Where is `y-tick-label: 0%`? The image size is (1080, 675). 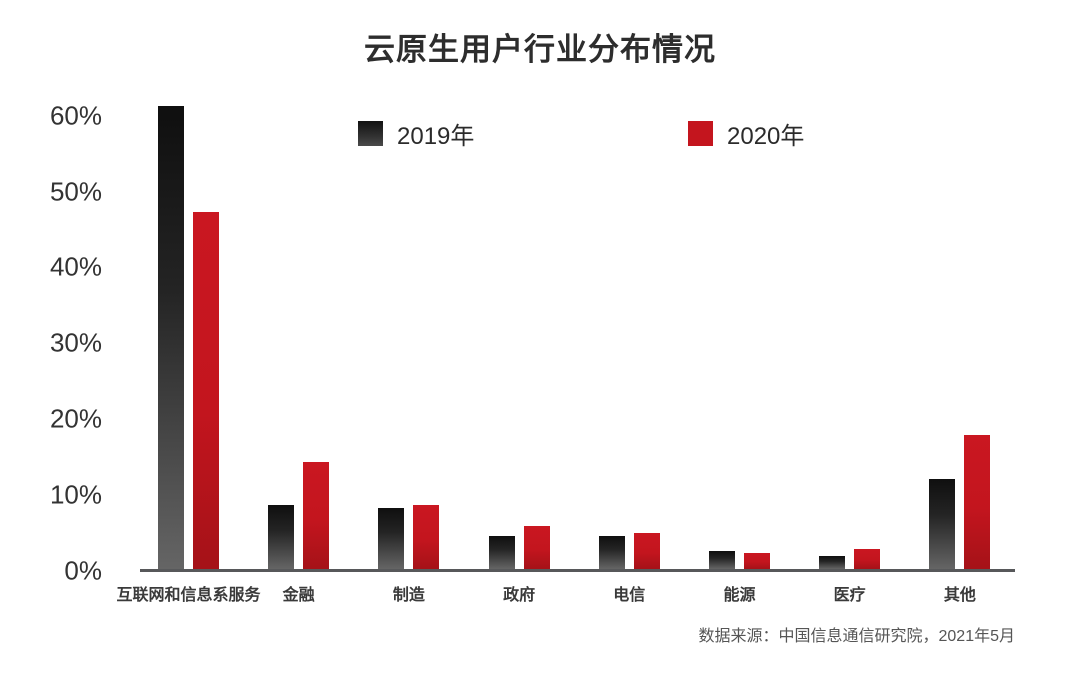 y-tick-label: 0% is located at coordinates (83, 570).